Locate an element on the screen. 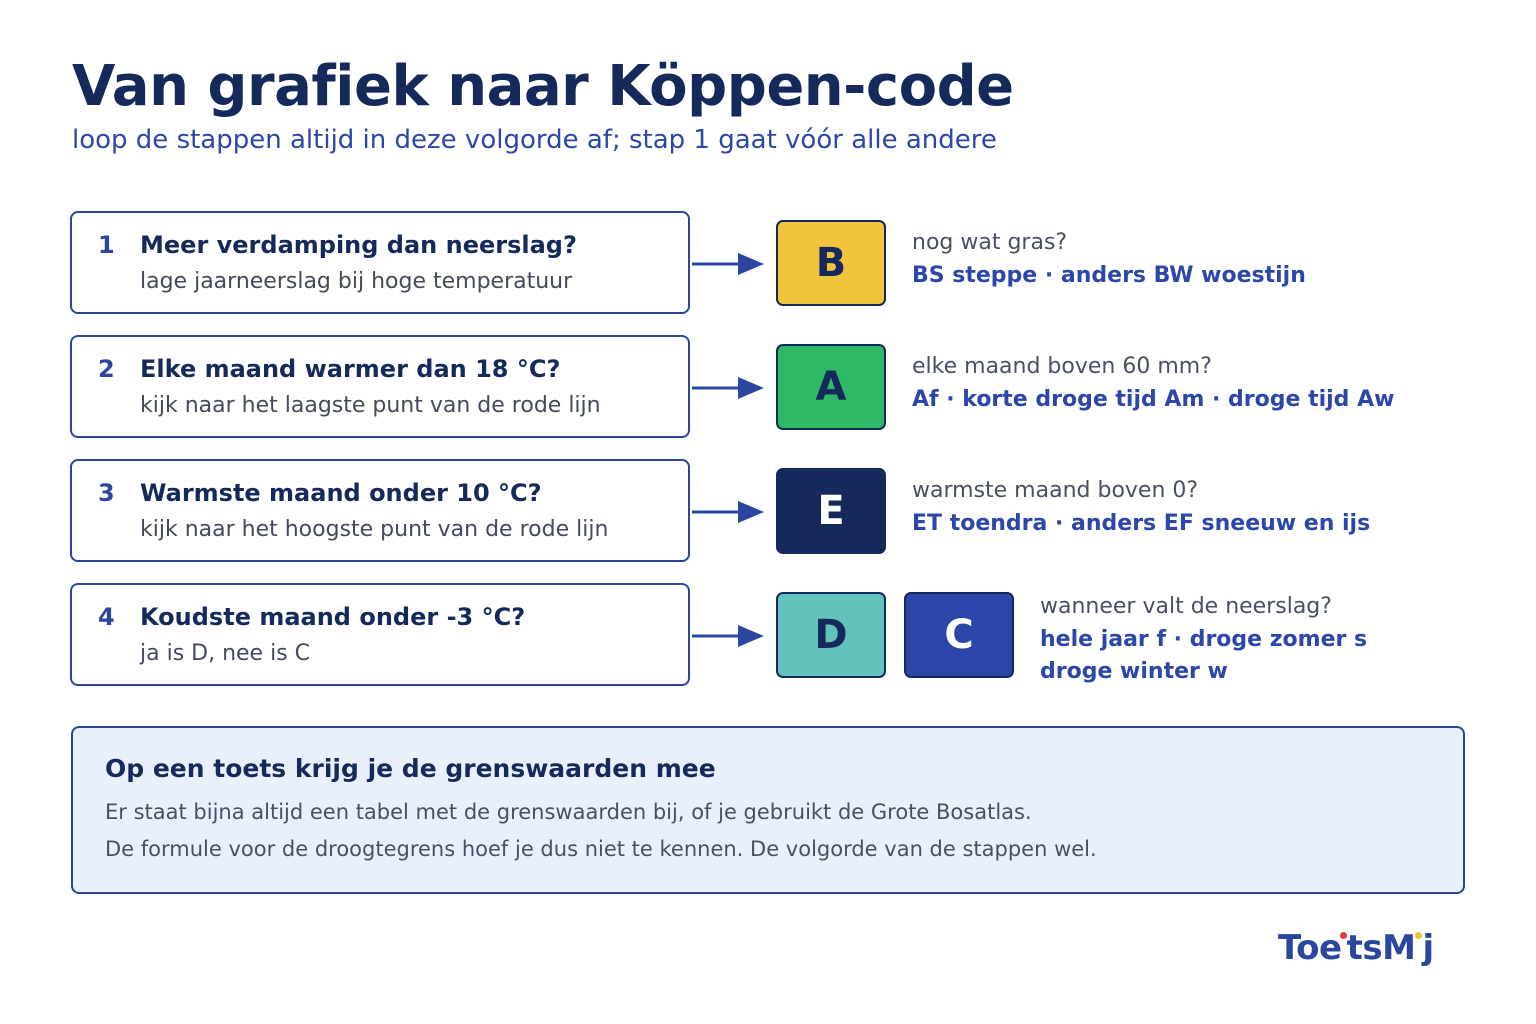 The height and width of the screenshot is (1024, 1536). step-hint: lage jaarneerslag bij hoge temperatuur is located at coordinates (356, 281).